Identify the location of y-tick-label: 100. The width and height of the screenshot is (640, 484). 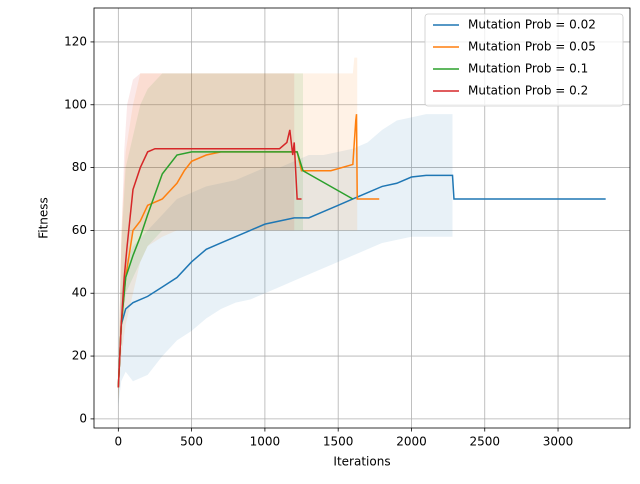
(75, 104).